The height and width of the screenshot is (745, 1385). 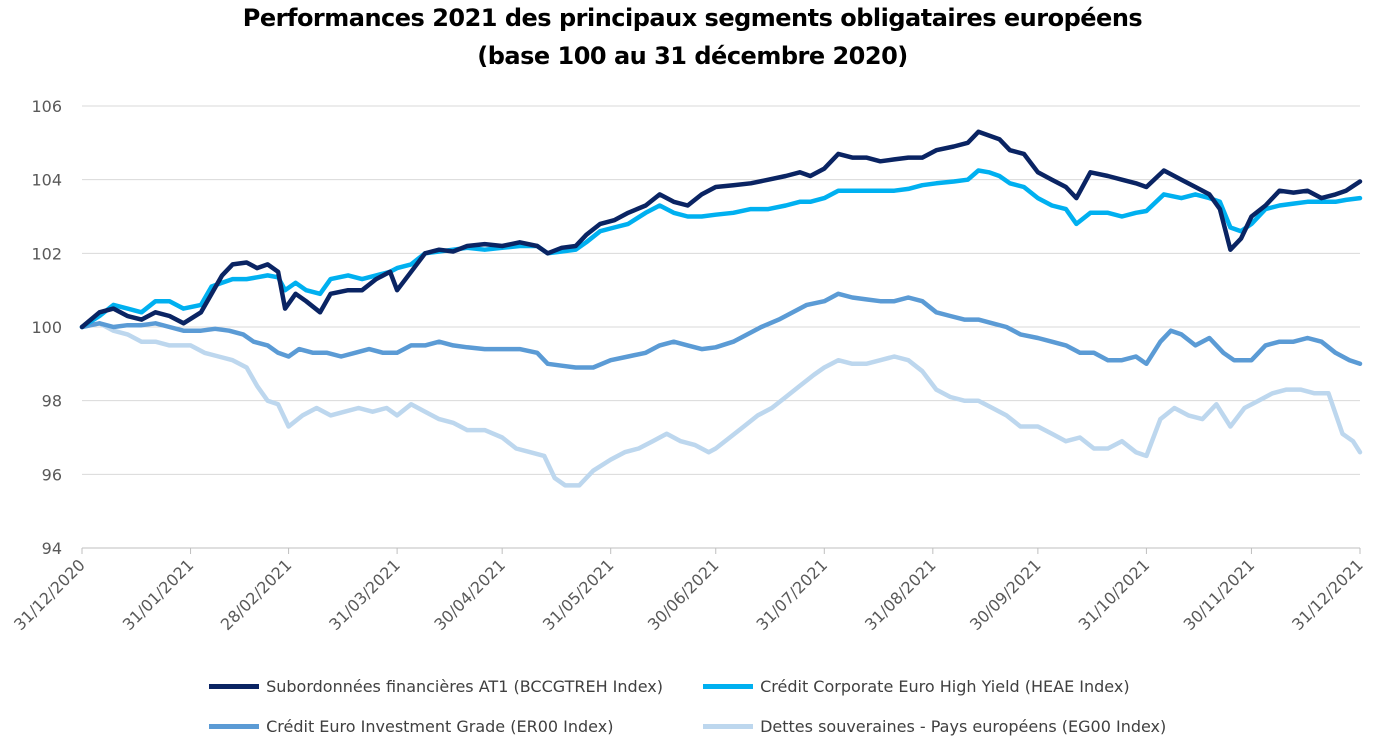 What do you see at coordinates (49, 594) in the screenshot?
I see `x-tick-label: 31/12/2020` at bounding box center [49, 594].